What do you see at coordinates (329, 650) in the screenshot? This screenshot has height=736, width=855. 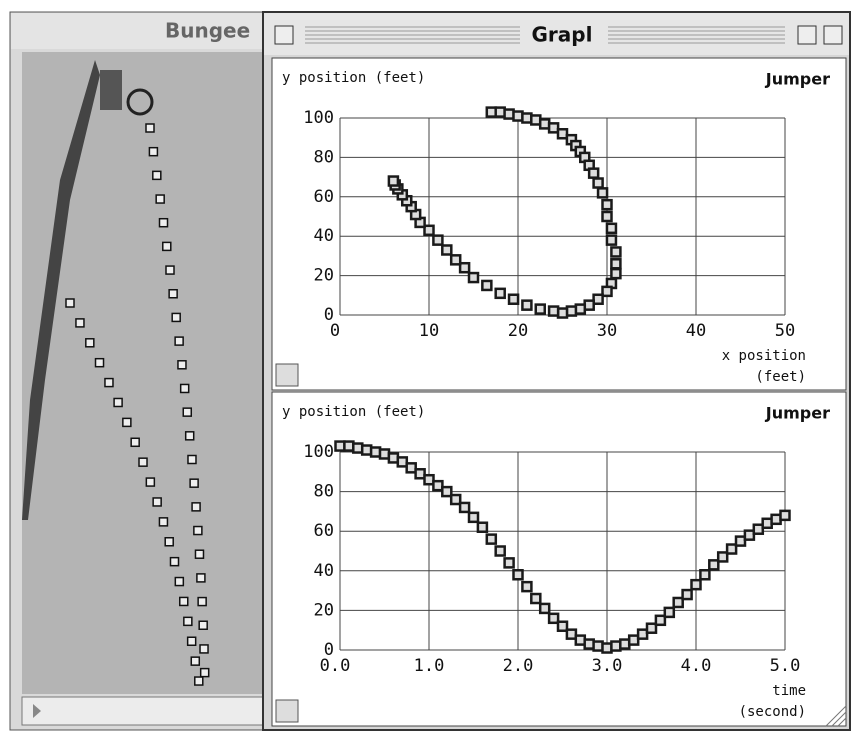 I see `y-tick-label: 0` at bounding box center [329, 650].